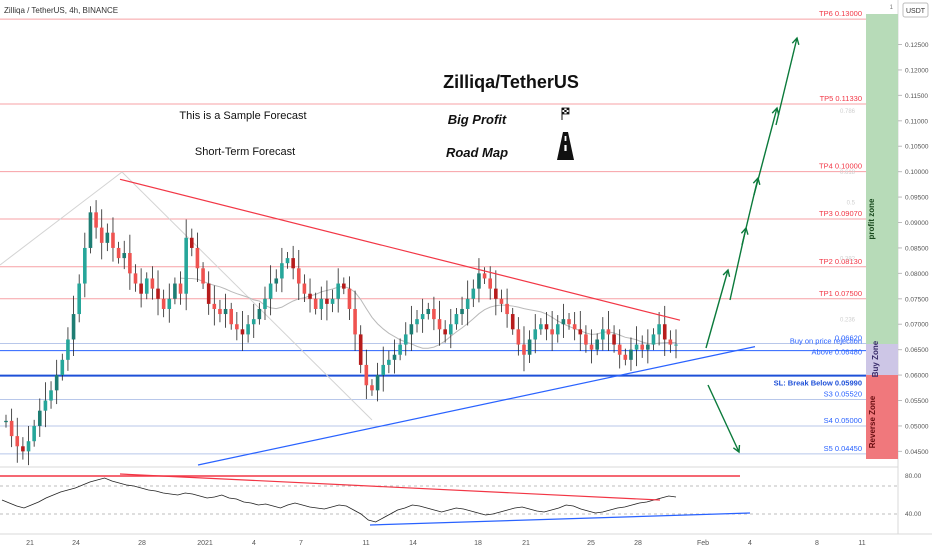  I want to click on price-tick-label-7: 0.09000, so click(917, 223).